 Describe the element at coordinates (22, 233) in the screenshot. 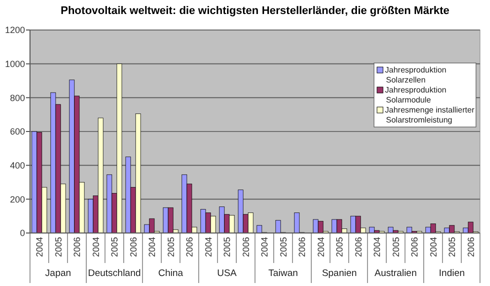

I see `y-tick-label: 0` at that location.